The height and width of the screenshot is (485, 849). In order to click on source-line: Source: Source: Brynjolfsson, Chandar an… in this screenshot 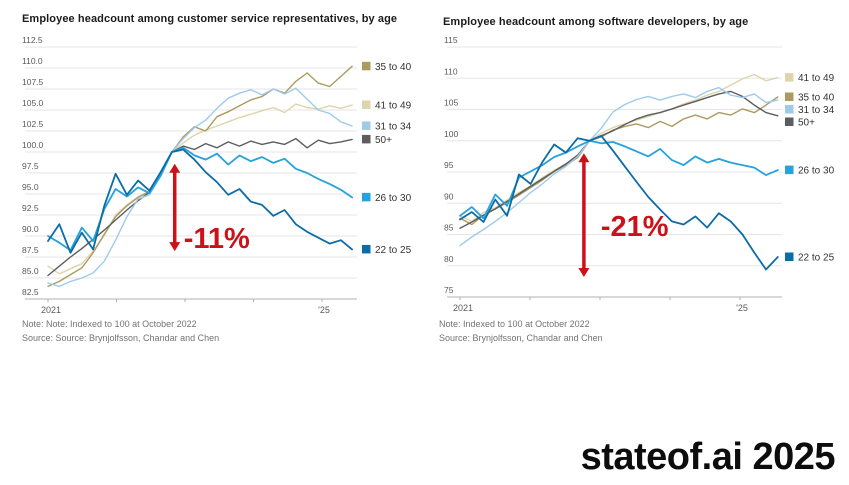, I will do `click(121, 338)`.